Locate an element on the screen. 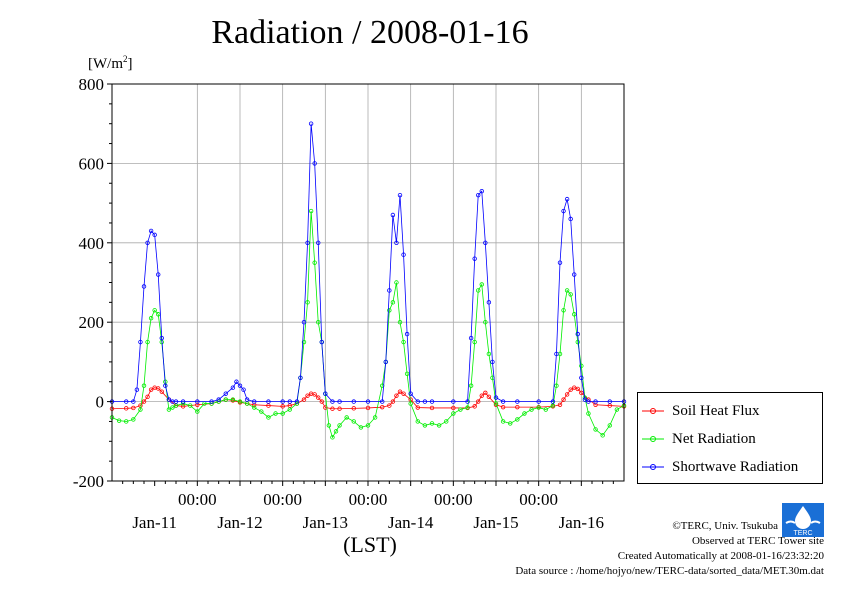 This screenshot has width=842, height=595. x-axis-label: (LST) is located at coordinates (370, 544).